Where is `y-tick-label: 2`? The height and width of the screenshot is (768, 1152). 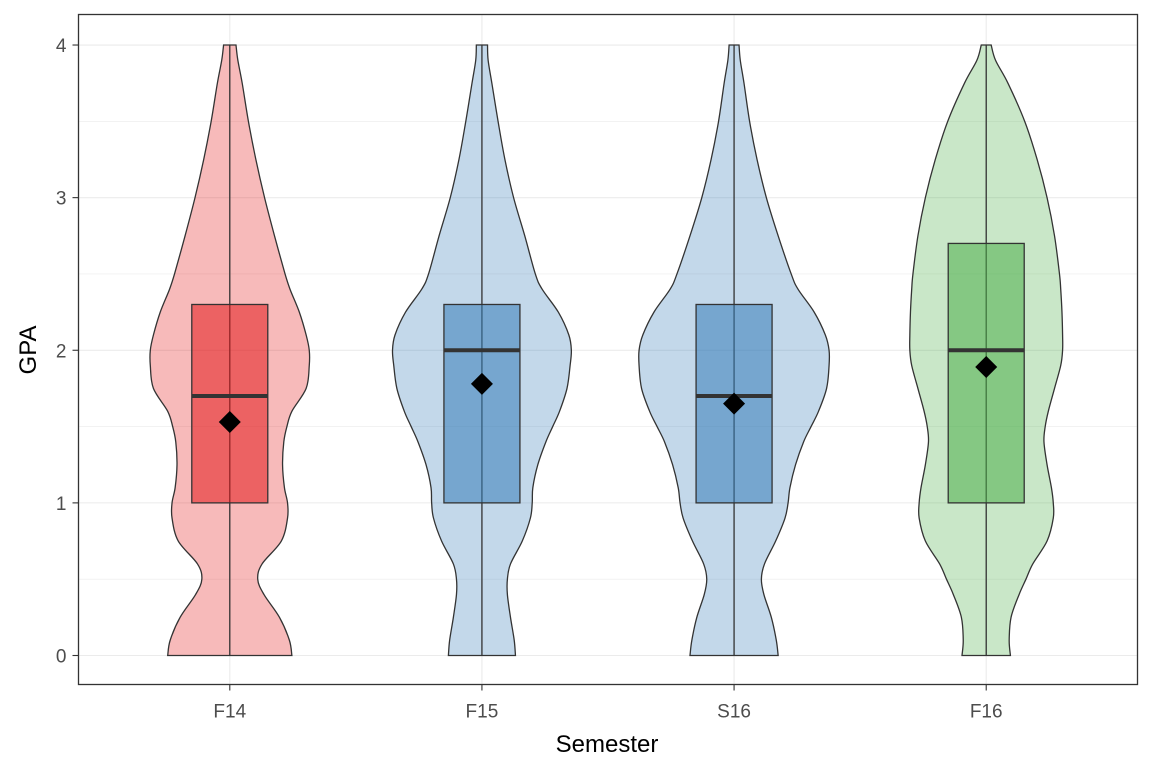 y-tick-label: 2 is located at coordinates (61, 351).